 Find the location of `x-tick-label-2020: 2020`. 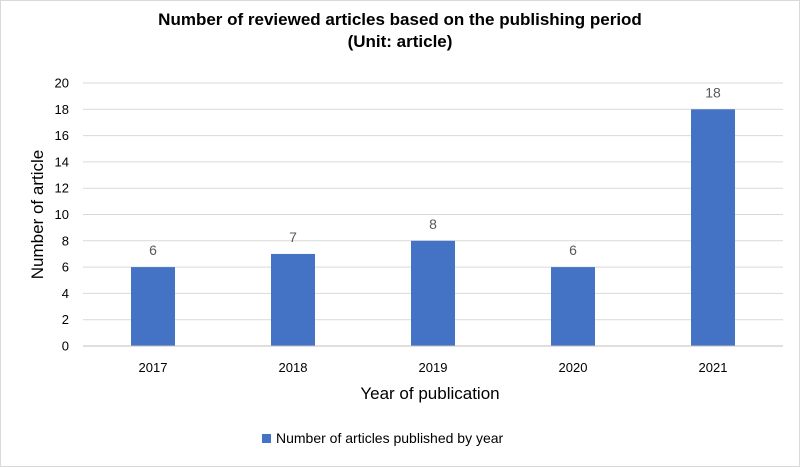

x-tick-label-2020: 2020 is located at coordinates (573, 367).